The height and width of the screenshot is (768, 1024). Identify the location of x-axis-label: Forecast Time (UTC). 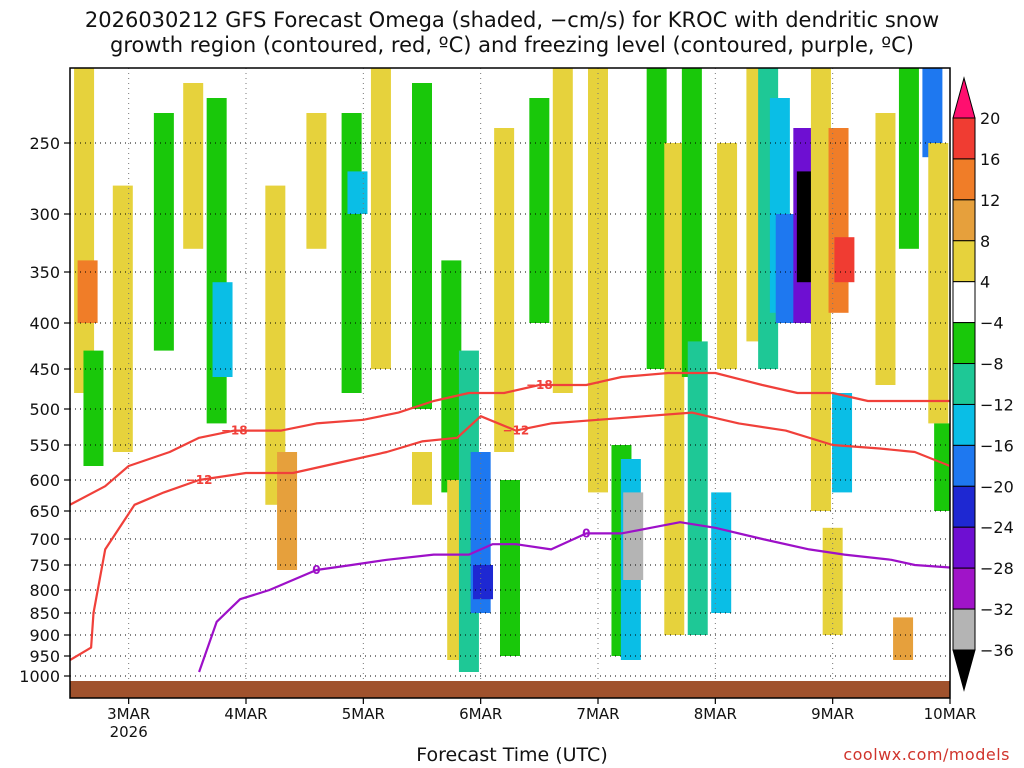
(512, 755).